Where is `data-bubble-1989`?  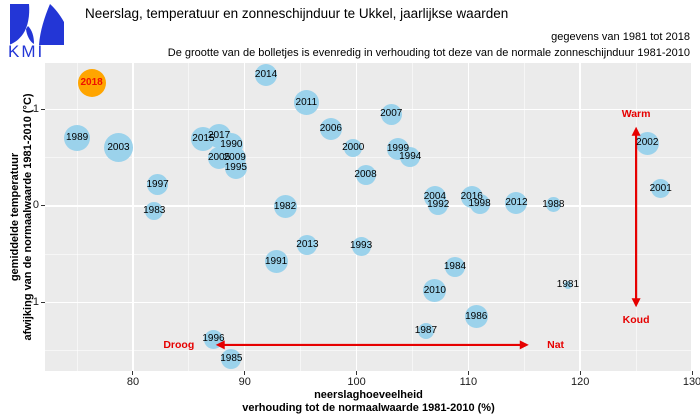
data-bubble-1989 is located at coordinates (77, 138).